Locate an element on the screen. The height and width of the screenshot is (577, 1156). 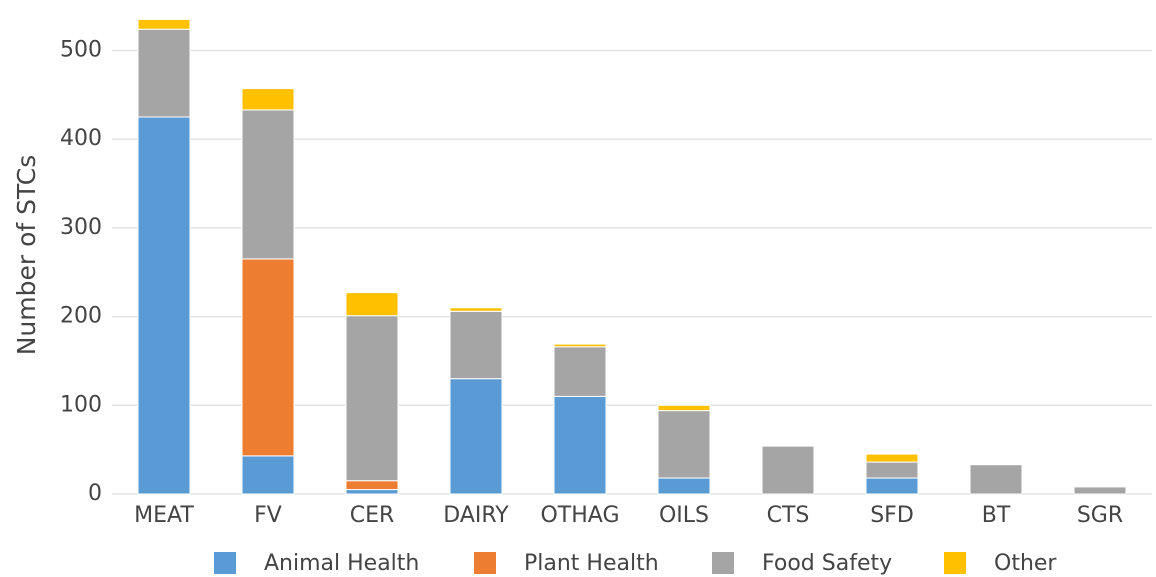
x-tick-label: CER is located at coordinates (372, 515).